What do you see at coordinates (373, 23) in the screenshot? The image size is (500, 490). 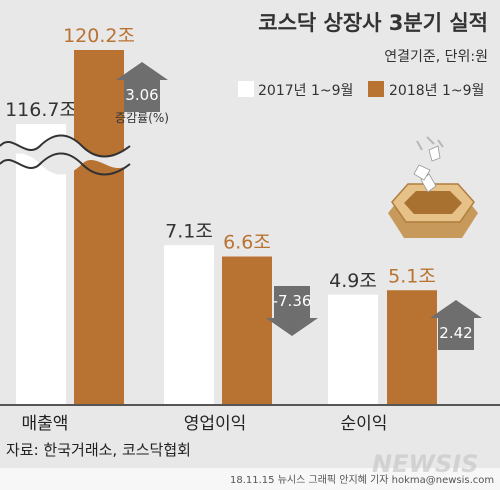 I see `chart-title: 코스닥 상장사 3분기 실적` at bounding box center [373, 23].